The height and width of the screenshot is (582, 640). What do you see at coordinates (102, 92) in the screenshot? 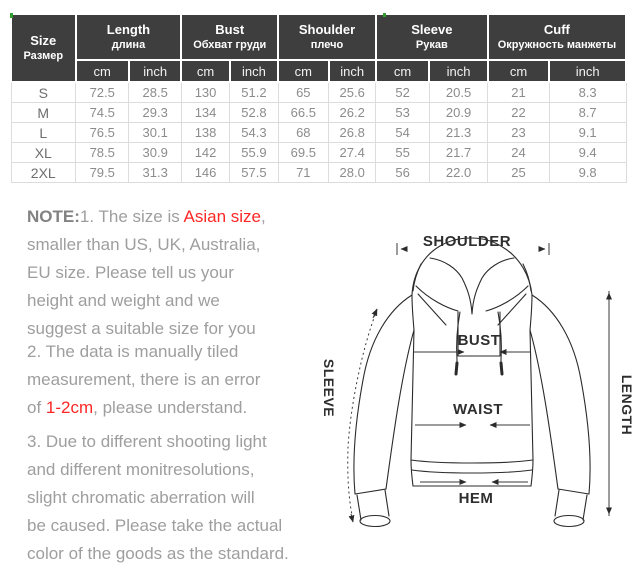
I see `measurement-value: 72.5` at bounding box center [102, 92].